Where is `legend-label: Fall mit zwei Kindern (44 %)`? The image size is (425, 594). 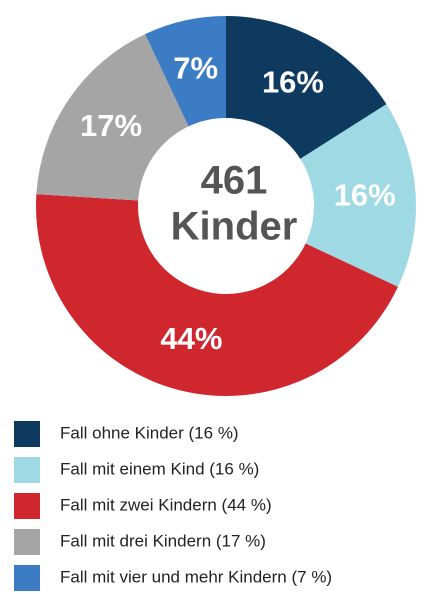
legend-label: Fall mit zwei Kindern (44 %) is located at coordinates (166, 504).